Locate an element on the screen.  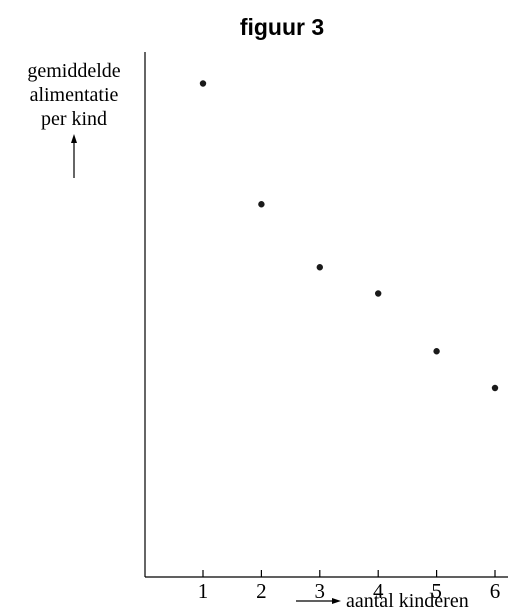
x-axis-arrow is located at coordinates (318, 601).